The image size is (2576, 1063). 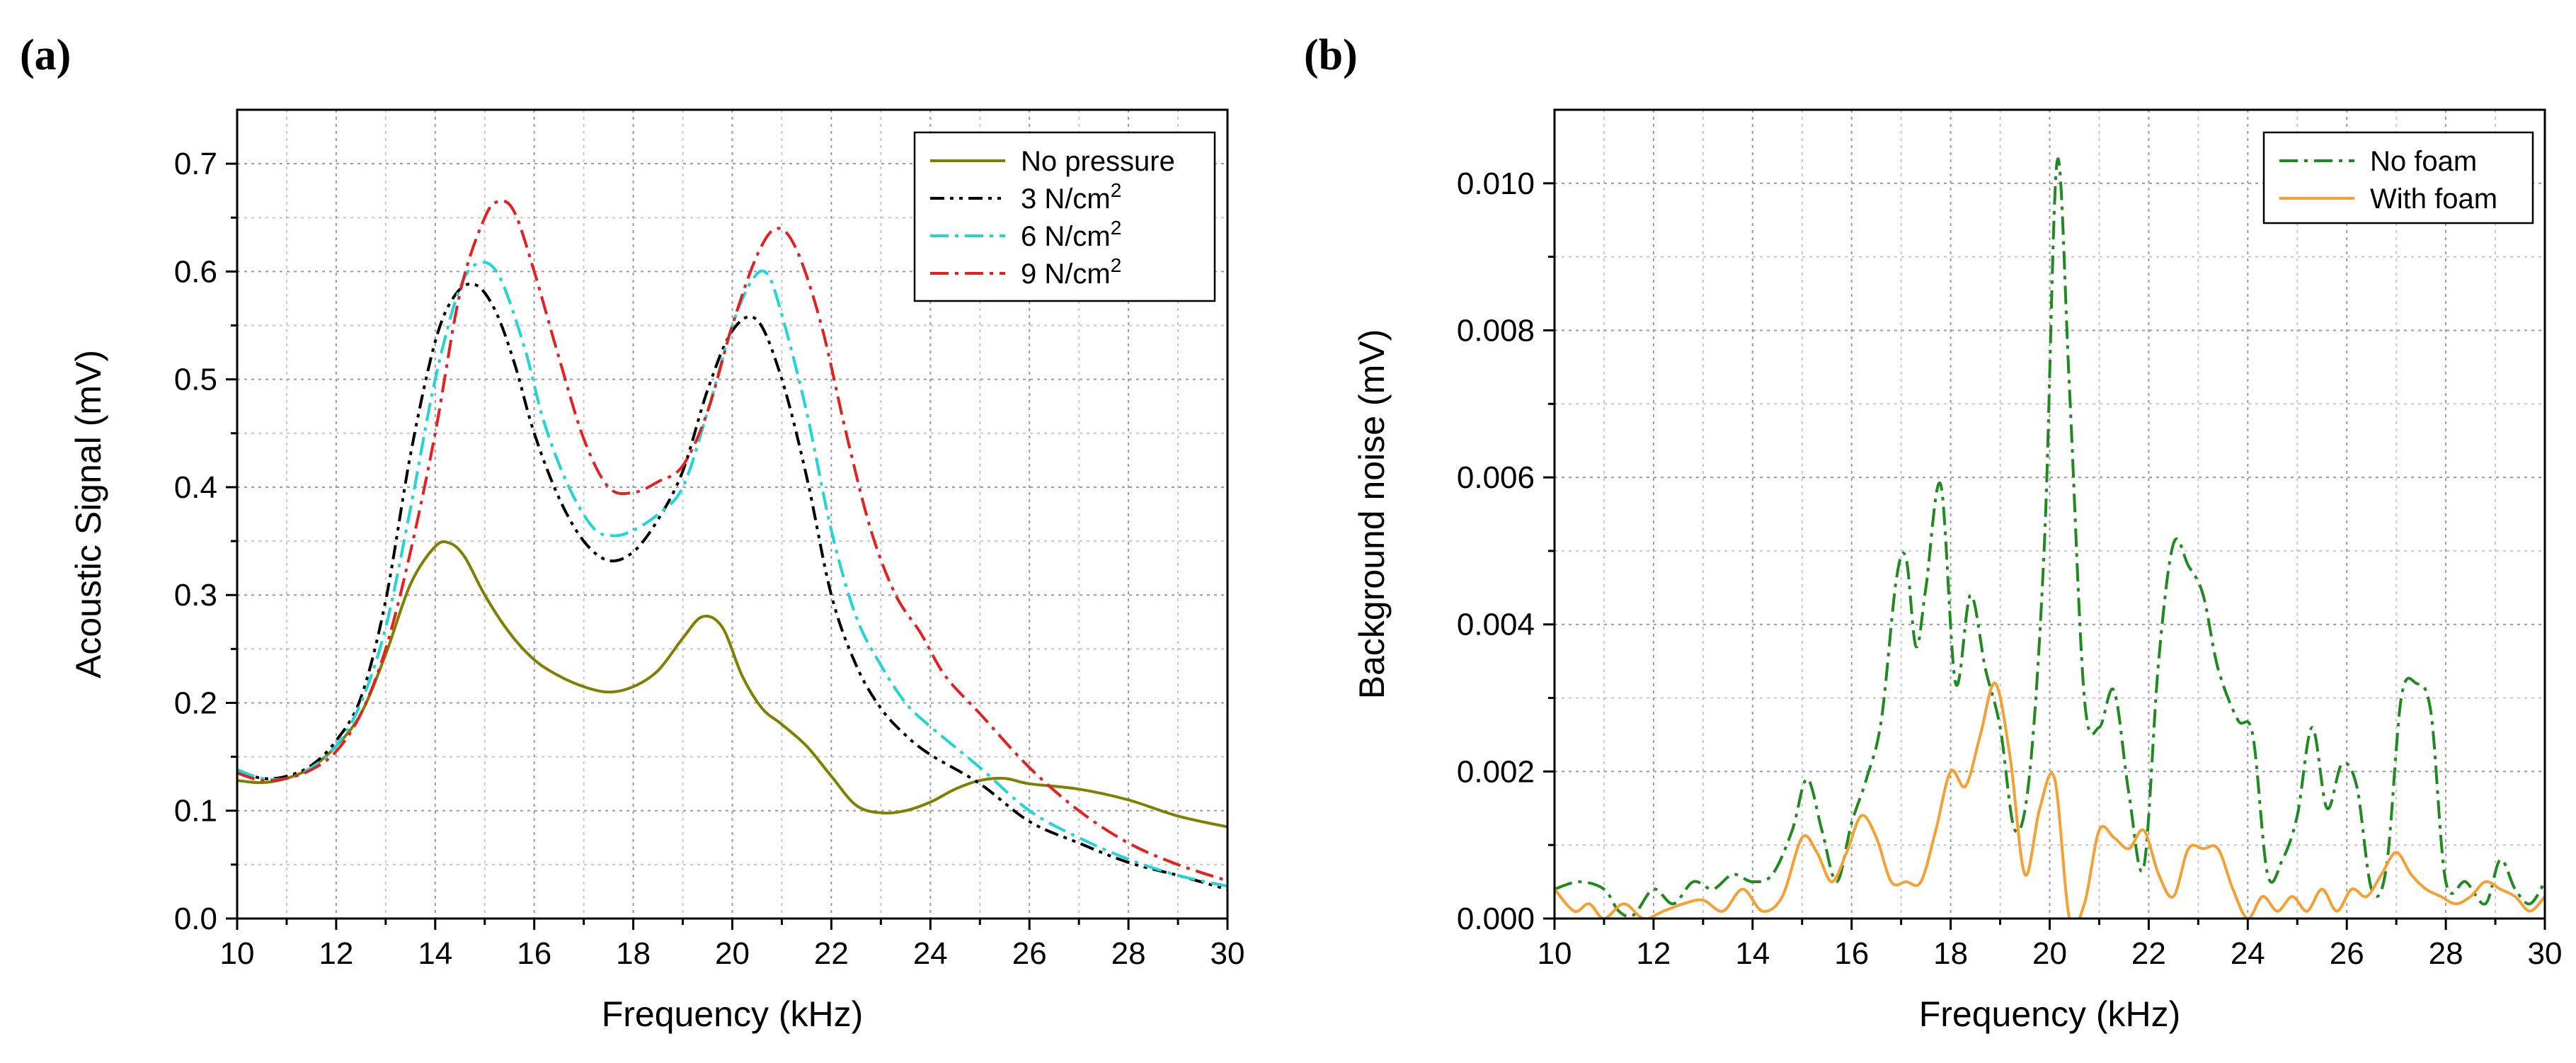 I want to click on chart-b-xtick-label: 30, so click(x=2545, y=953).